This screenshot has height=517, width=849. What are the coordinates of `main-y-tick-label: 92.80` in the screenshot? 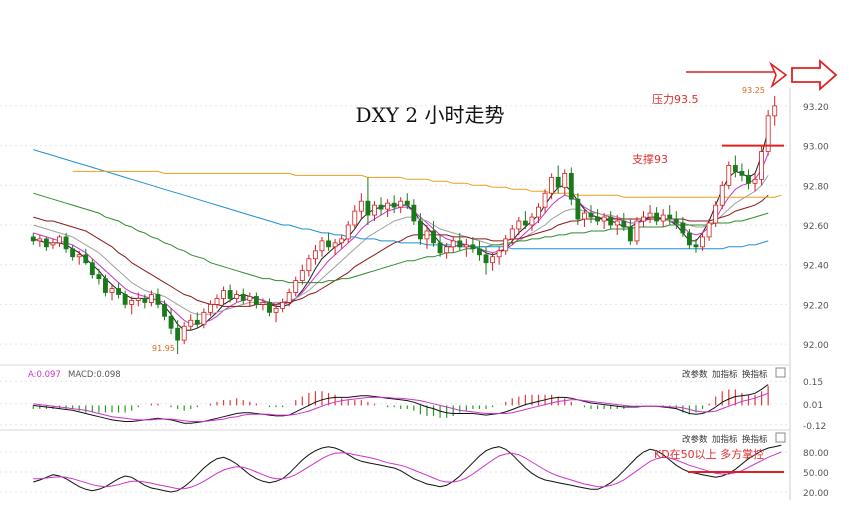 It's located at (816, 187).